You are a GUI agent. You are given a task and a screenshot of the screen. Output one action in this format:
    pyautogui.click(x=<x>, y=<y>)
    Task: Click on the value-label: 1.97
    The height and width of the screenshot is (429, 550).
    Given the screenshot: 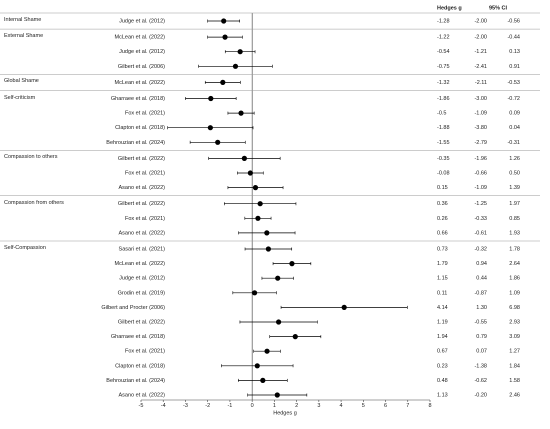 What is the action you would take?
    pyautogui.click(x=514, y=204)
    